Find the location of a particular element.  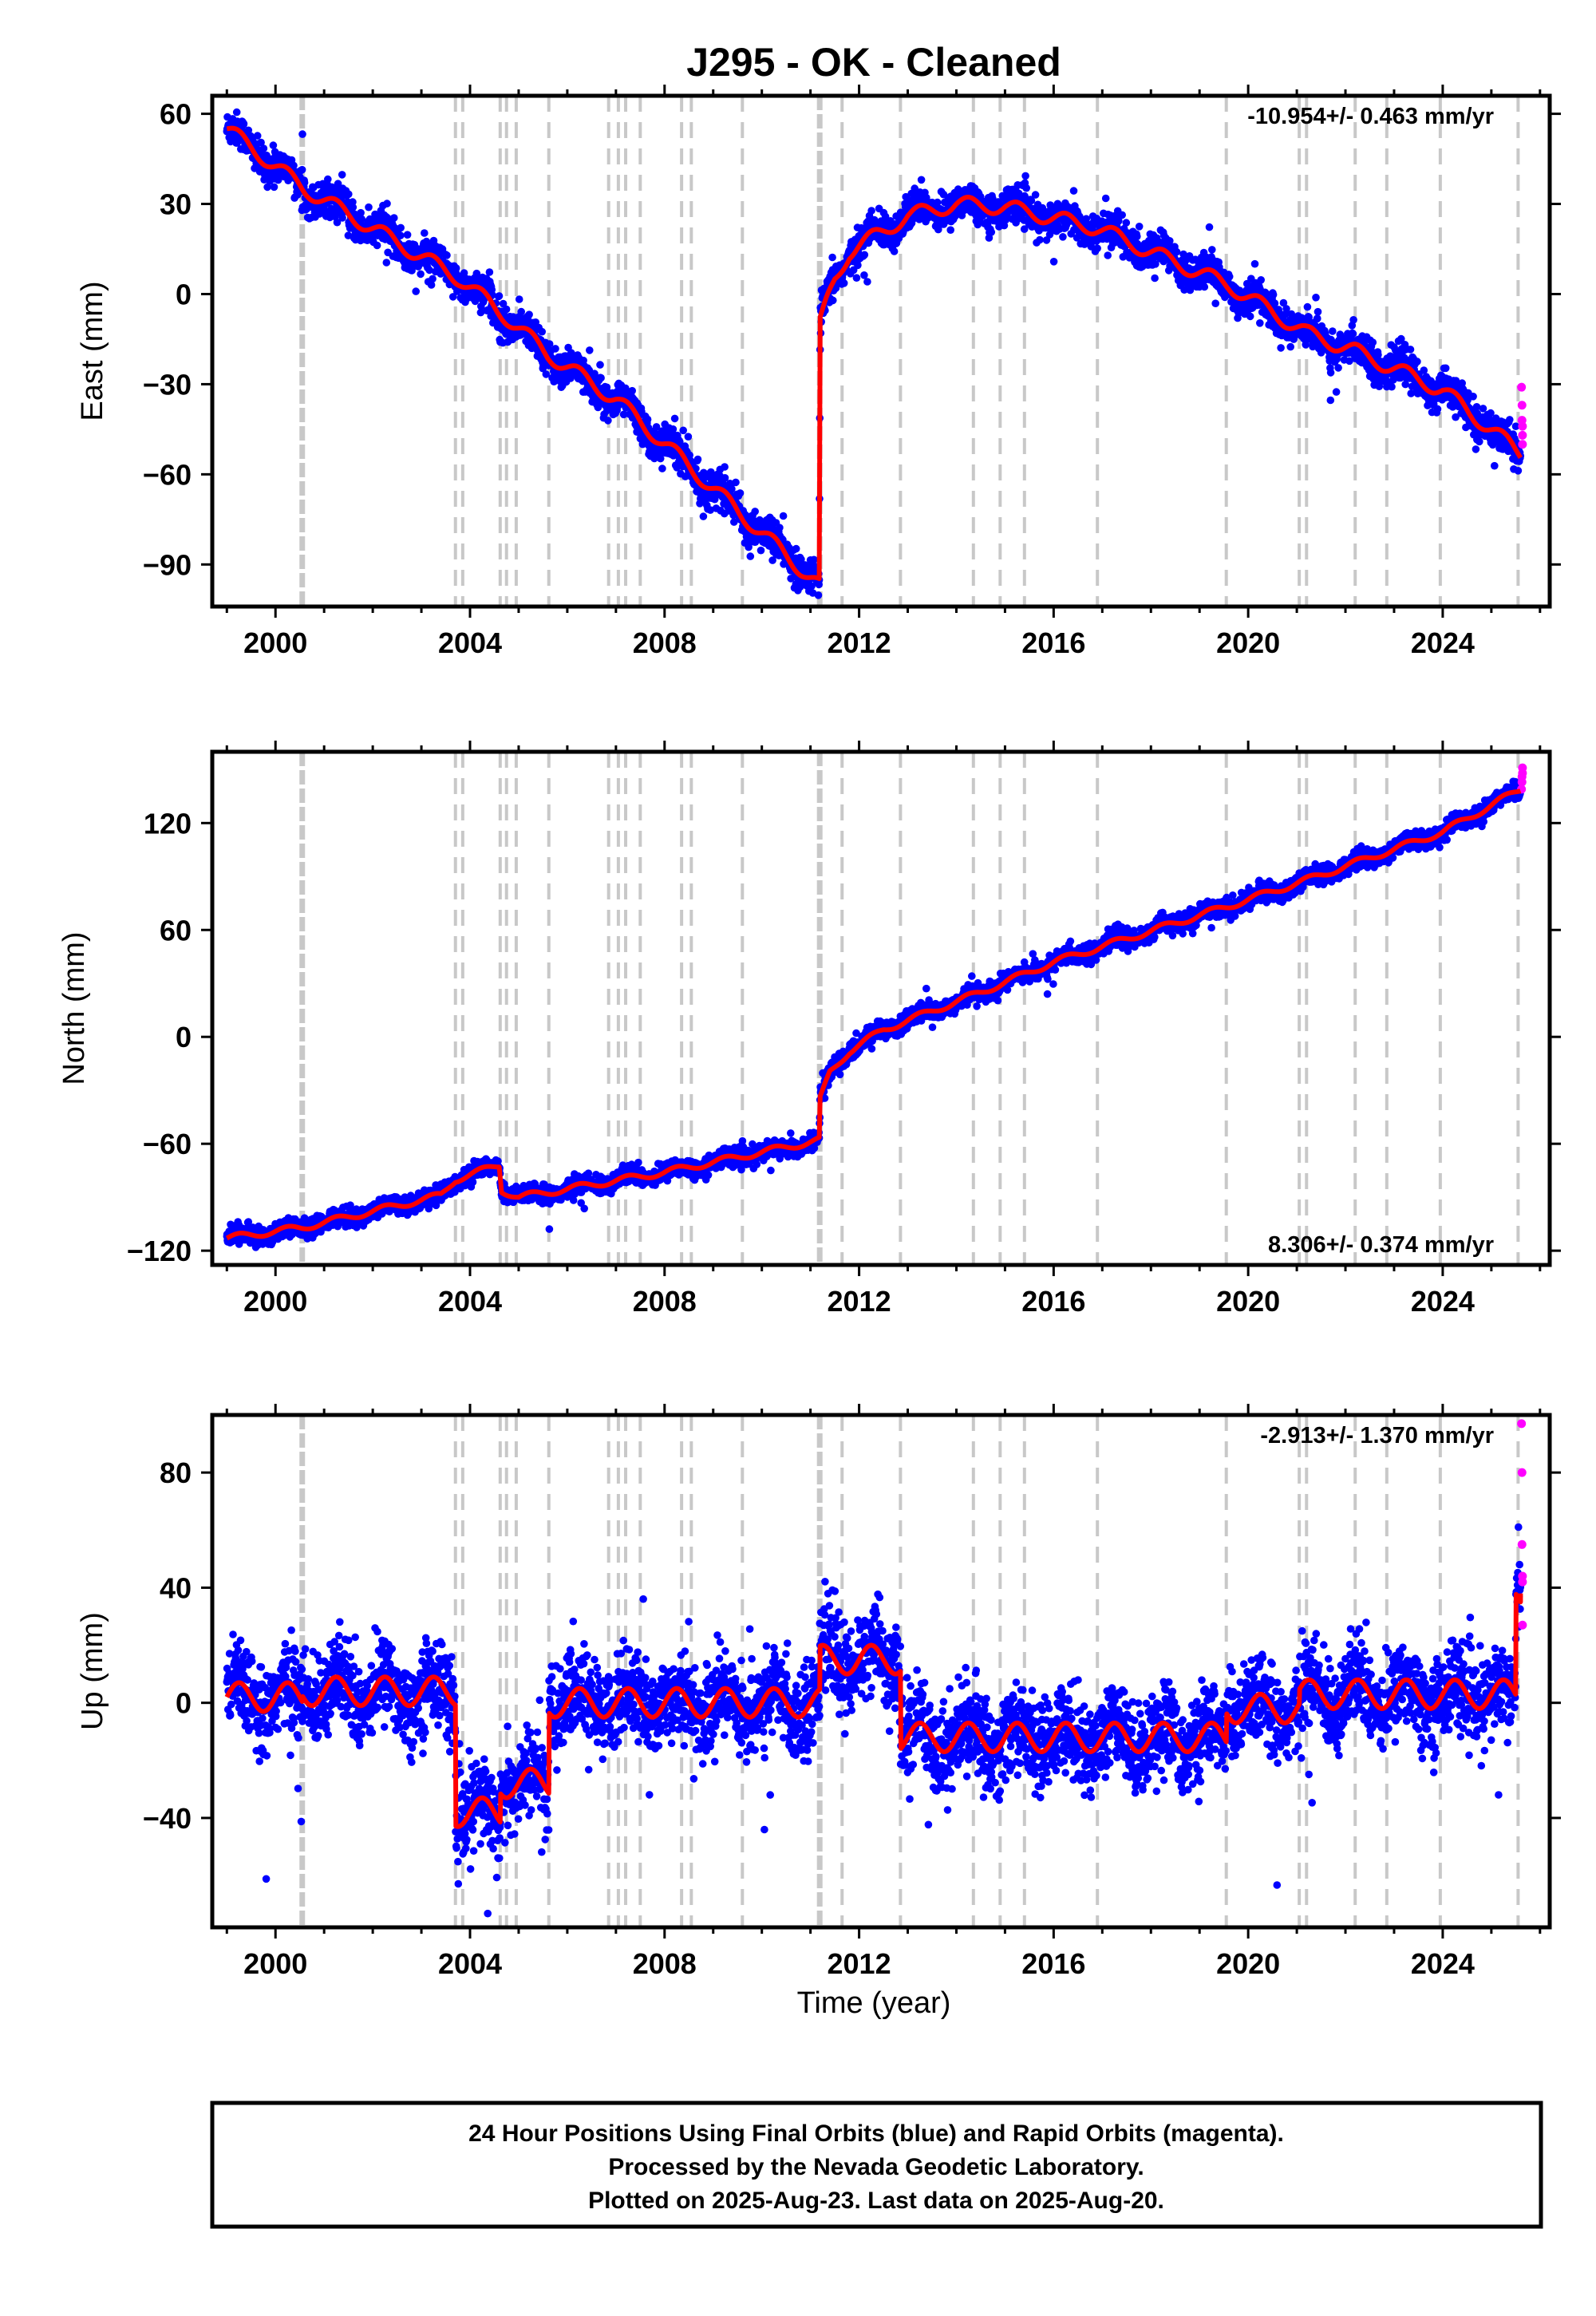

x-tick-label: 2000 is located at coordinates (275, 642).